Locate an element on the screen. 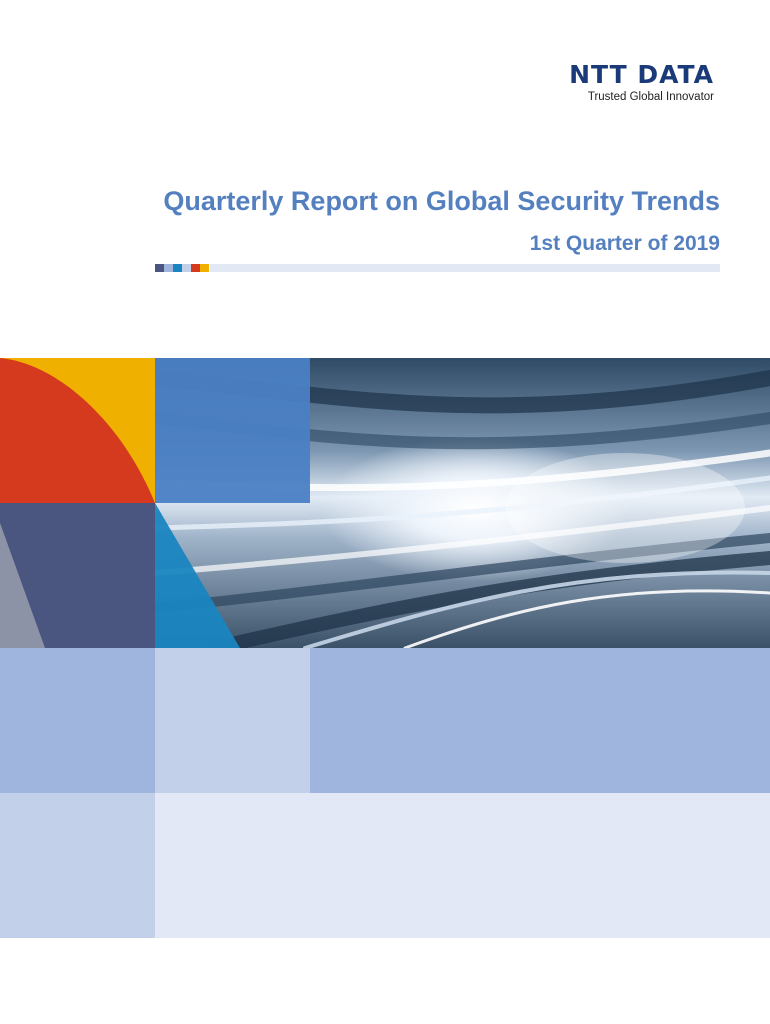  ntt-data-logo: NTT DATA Trusted Global Innovator is located at coordinates (641, 83).